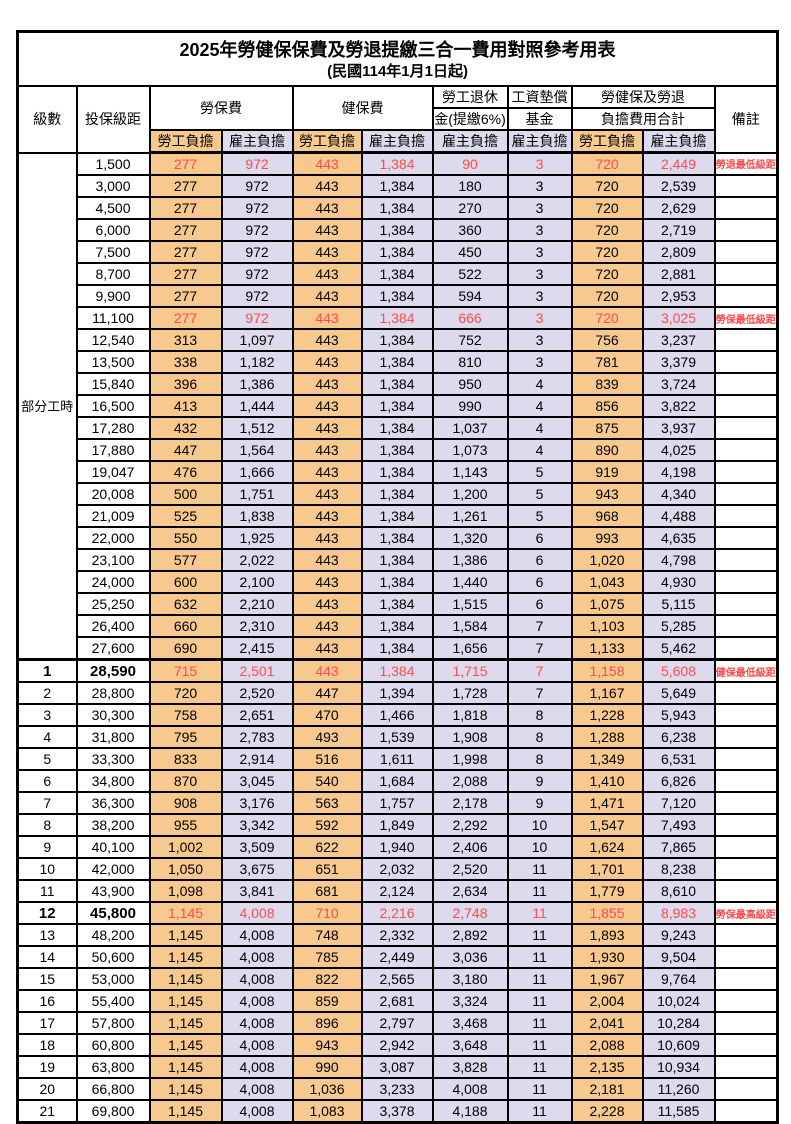  I want to click on table-row: 2 28,800 720 2,520 447 1,394 1,728 7 1,167 5,649, so click(397, 693).